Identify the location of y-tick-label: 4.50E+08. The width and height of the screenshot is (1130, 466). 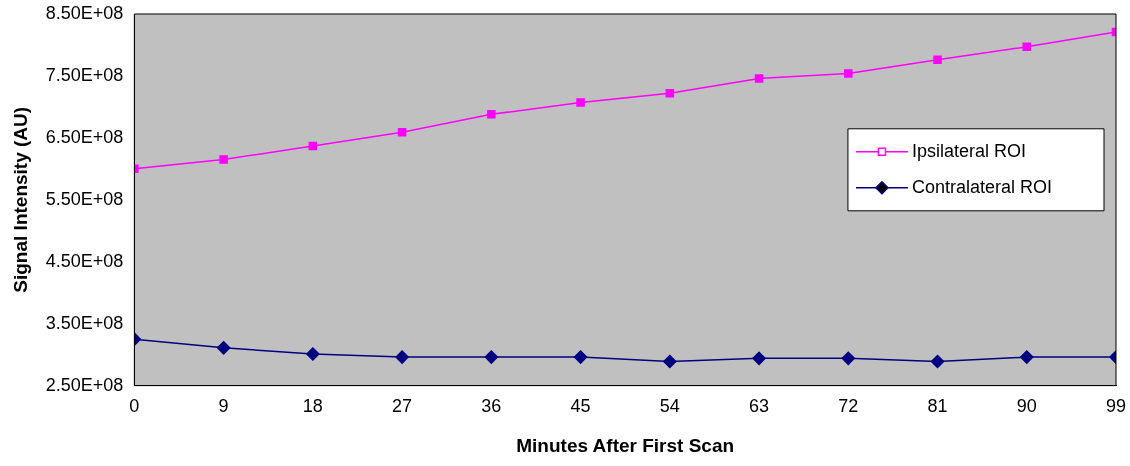
(84, 260).